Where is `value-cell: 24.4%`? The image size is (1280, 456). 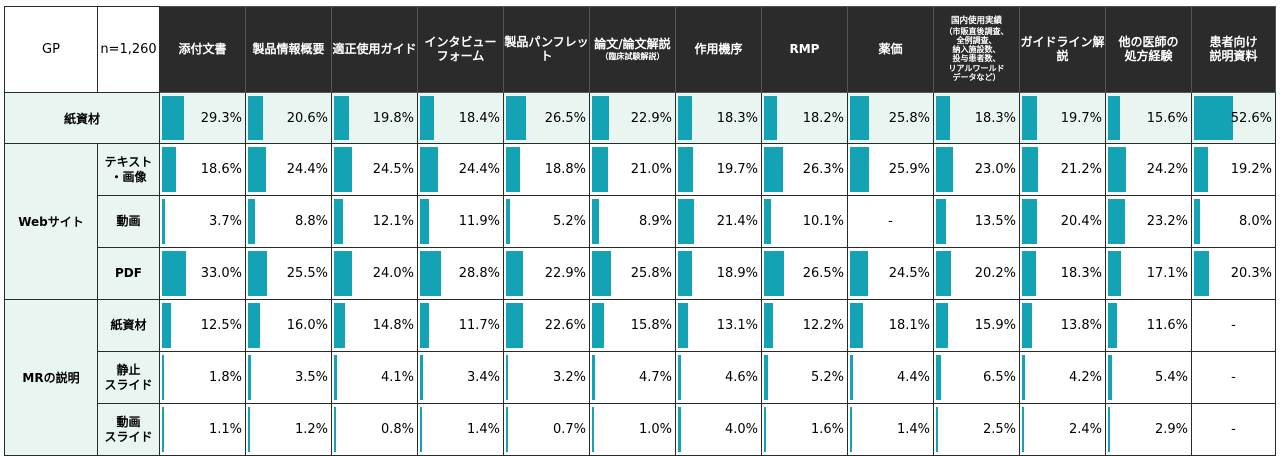
value-cell: 24.4% is located at coordinates (288, 169).